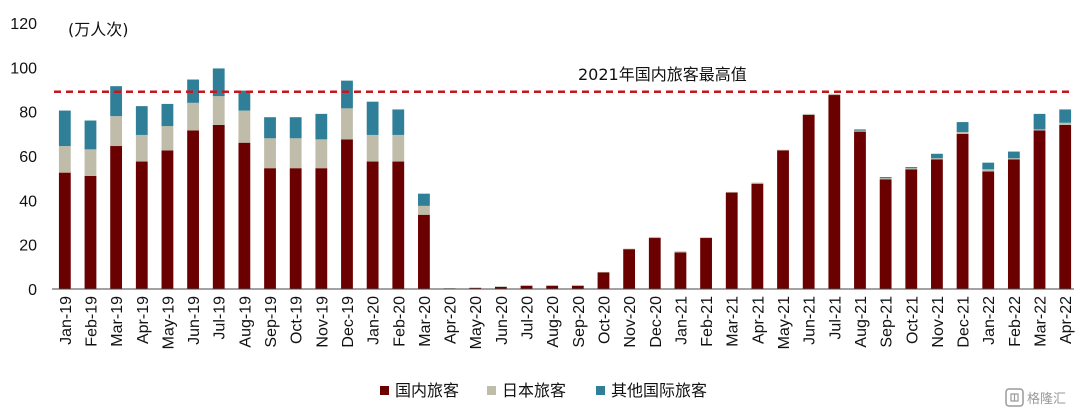 The height and width of the screenshot is (414, 1080). I want to click on y-tick-label: 0, so click(32, 290).